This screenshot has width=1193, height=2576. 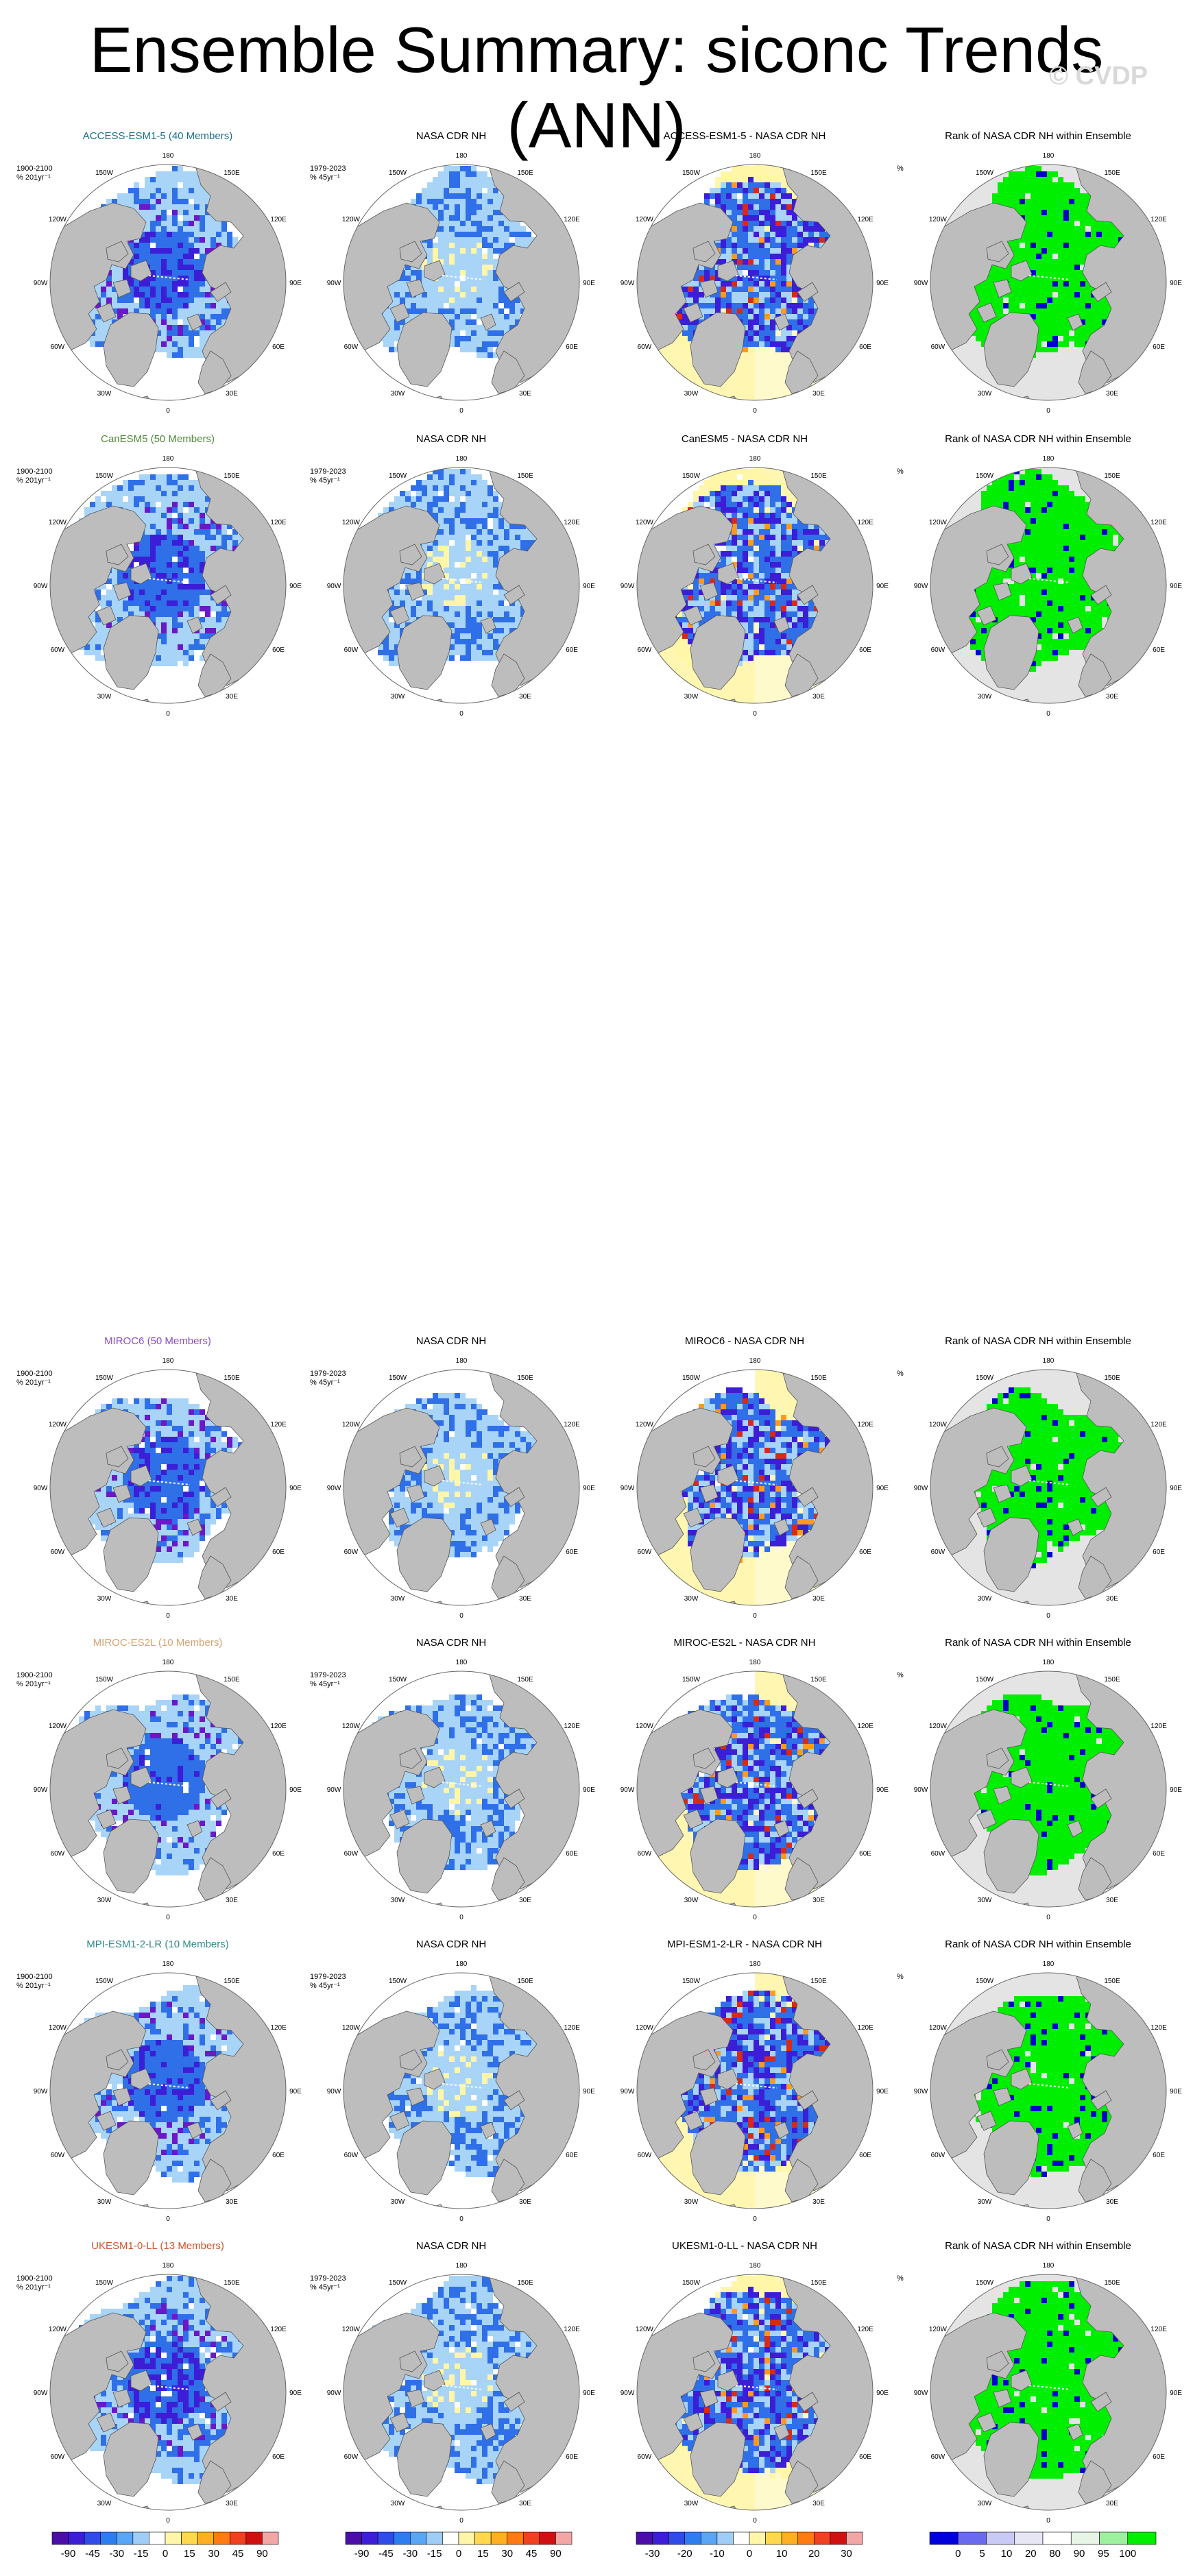 What do you see at coordinates (958, 2554) in the screenshot?
I see `colorbar-tick-label: 0` at bounding box center [958, 2554].